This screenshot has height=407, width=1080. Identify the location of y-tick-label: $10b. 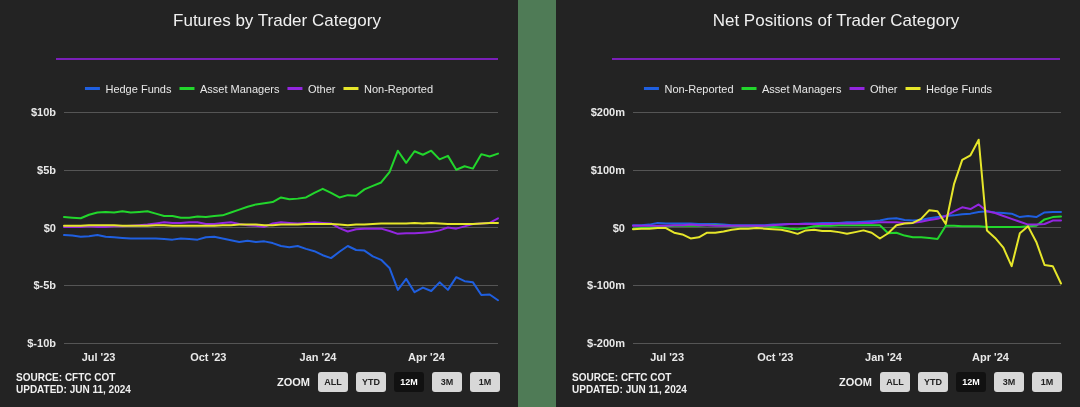
(43, 112).